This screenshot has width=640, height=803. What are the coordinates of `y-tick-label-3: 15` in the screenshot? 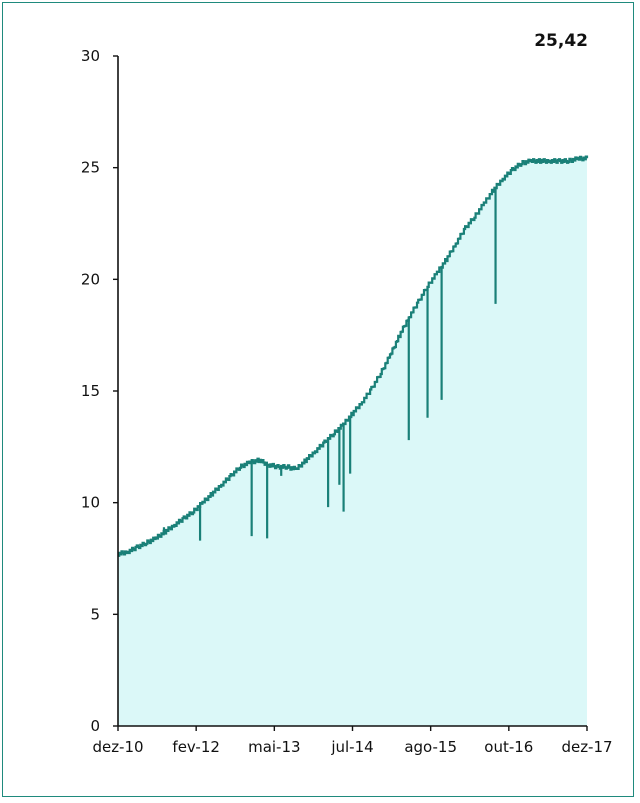 It's located at (90, 391).